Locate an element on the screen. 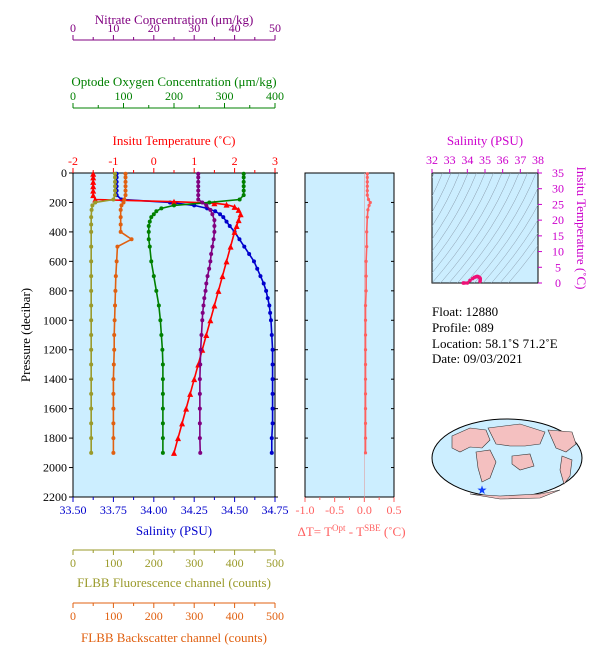  ts-salinity-tick-label: 33 is located at coordinates (450, 160).